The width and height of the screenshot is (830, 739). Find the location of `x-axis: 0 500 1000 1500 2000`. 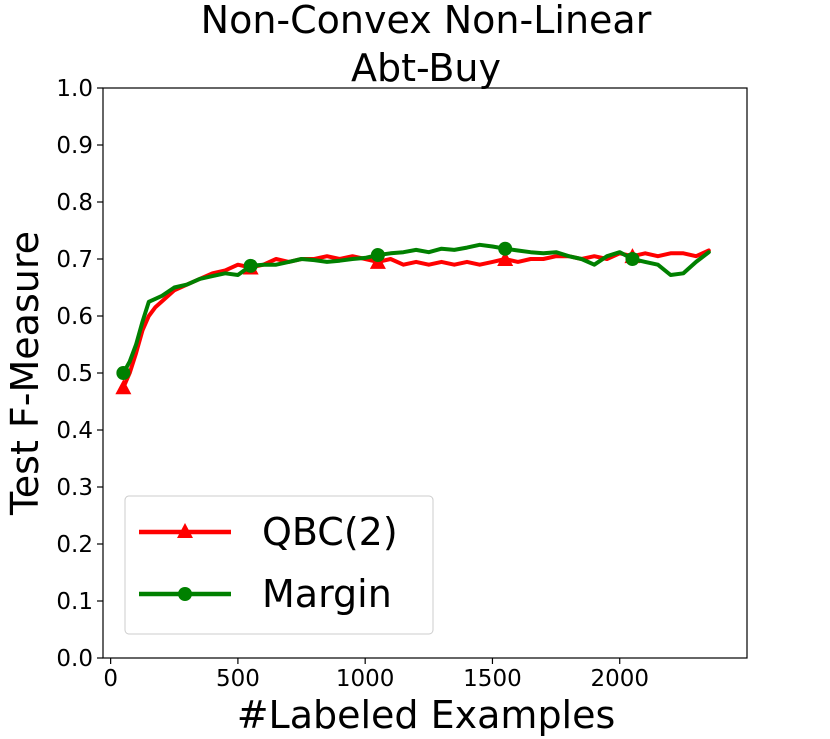

x-axis: 0 500 1000 1500 2000 is located at coordinates (376, 675).